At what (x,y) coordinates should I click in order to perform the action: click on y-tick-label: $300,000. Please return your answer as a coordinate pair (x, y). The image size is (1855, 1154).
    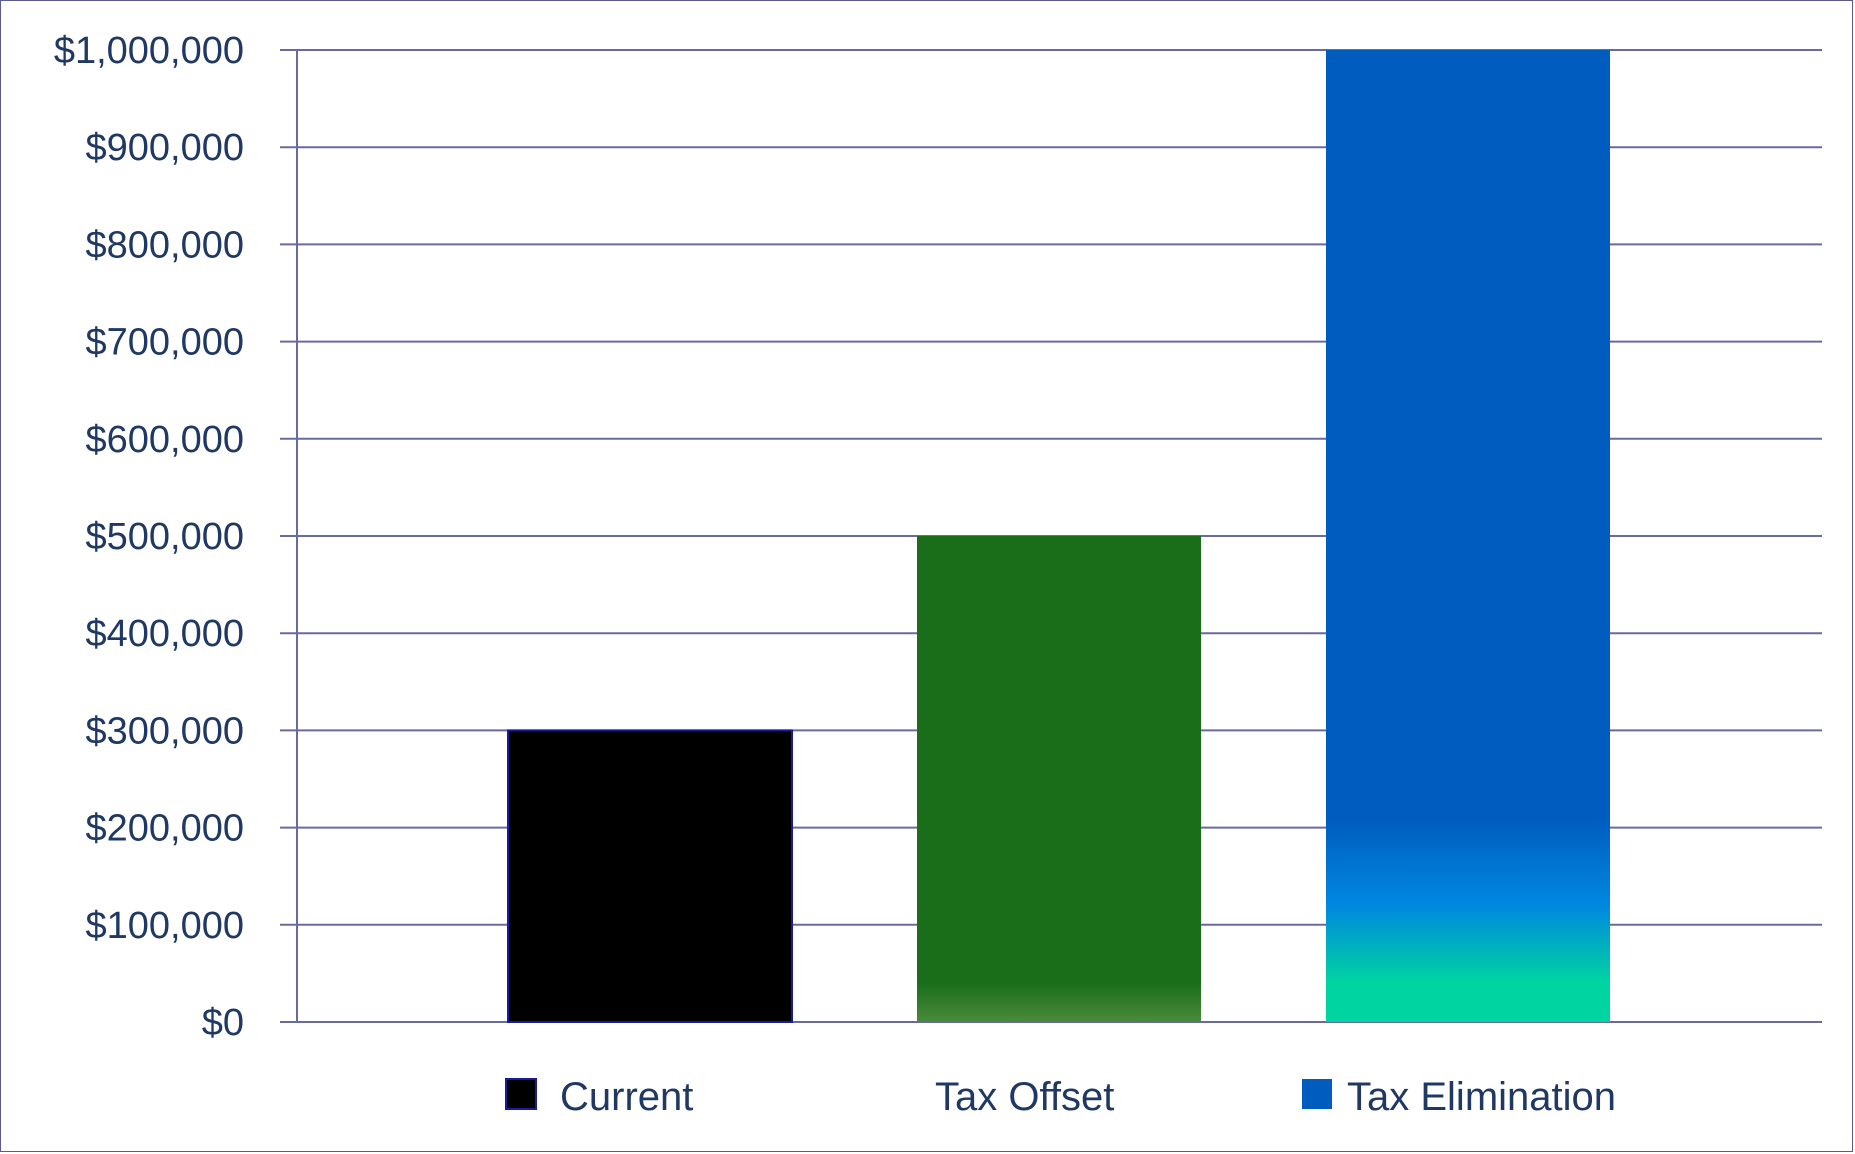
    Looking at the image, I should click on (165, 731).